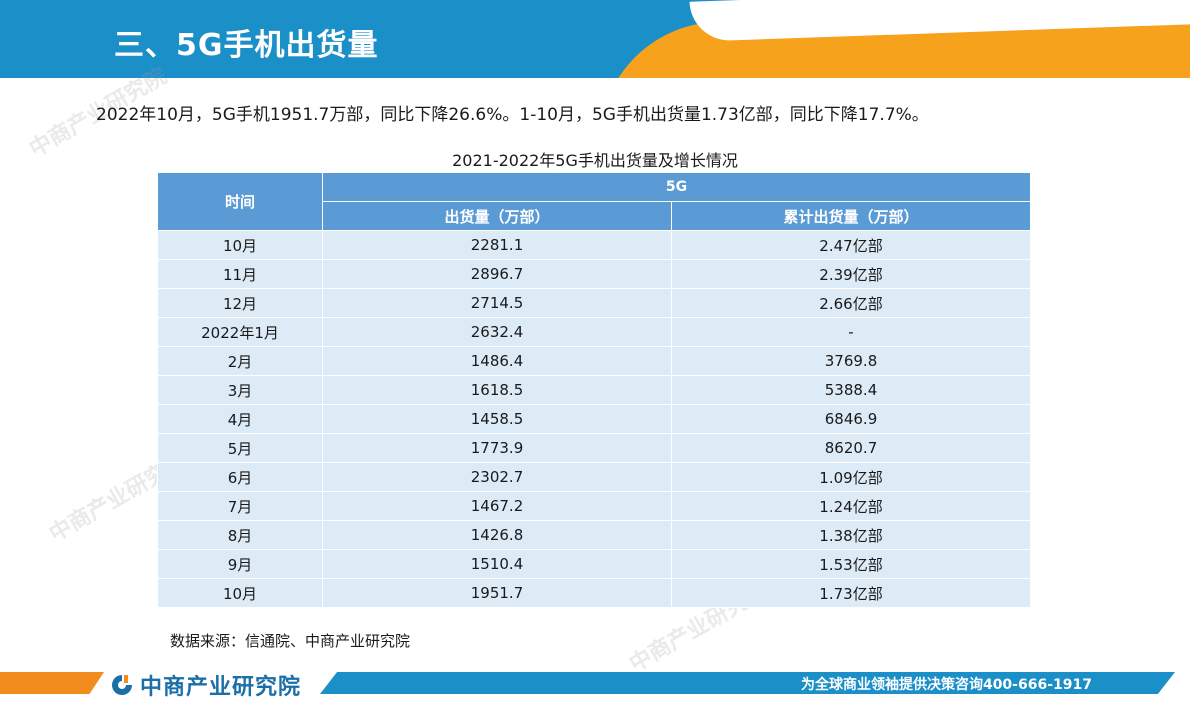  What do you see at coordinates (240, 419) in the screenshot?
I see `cell-time: 4月` at bounding box center [240, 419].